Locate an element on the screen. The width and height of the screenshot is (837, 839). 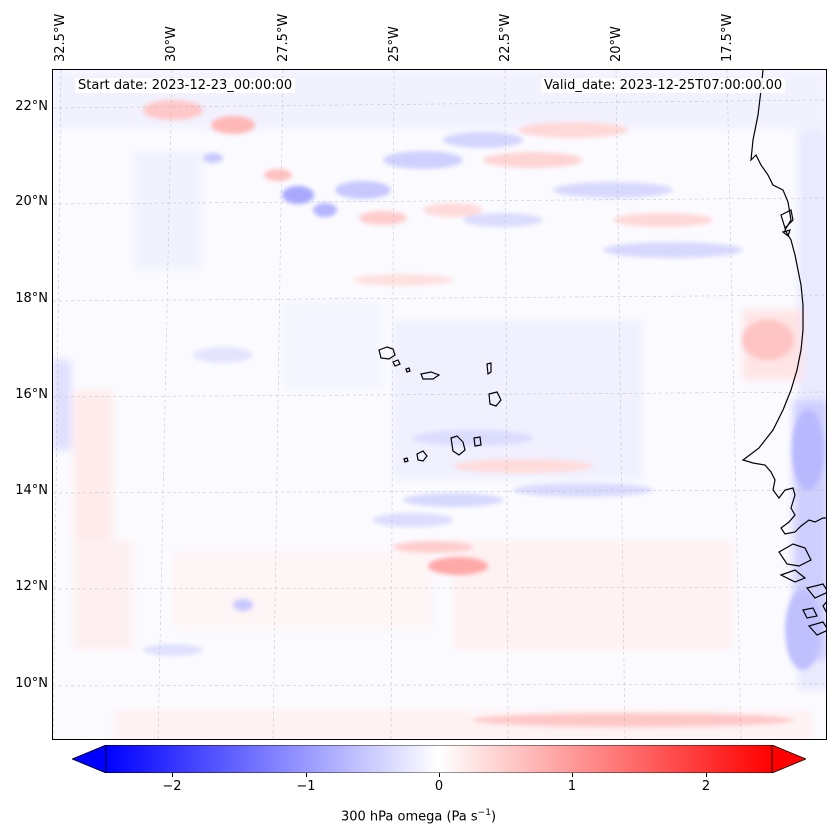
lon-label-32-5w: 32.5°W is located at coordinates (60, 37).